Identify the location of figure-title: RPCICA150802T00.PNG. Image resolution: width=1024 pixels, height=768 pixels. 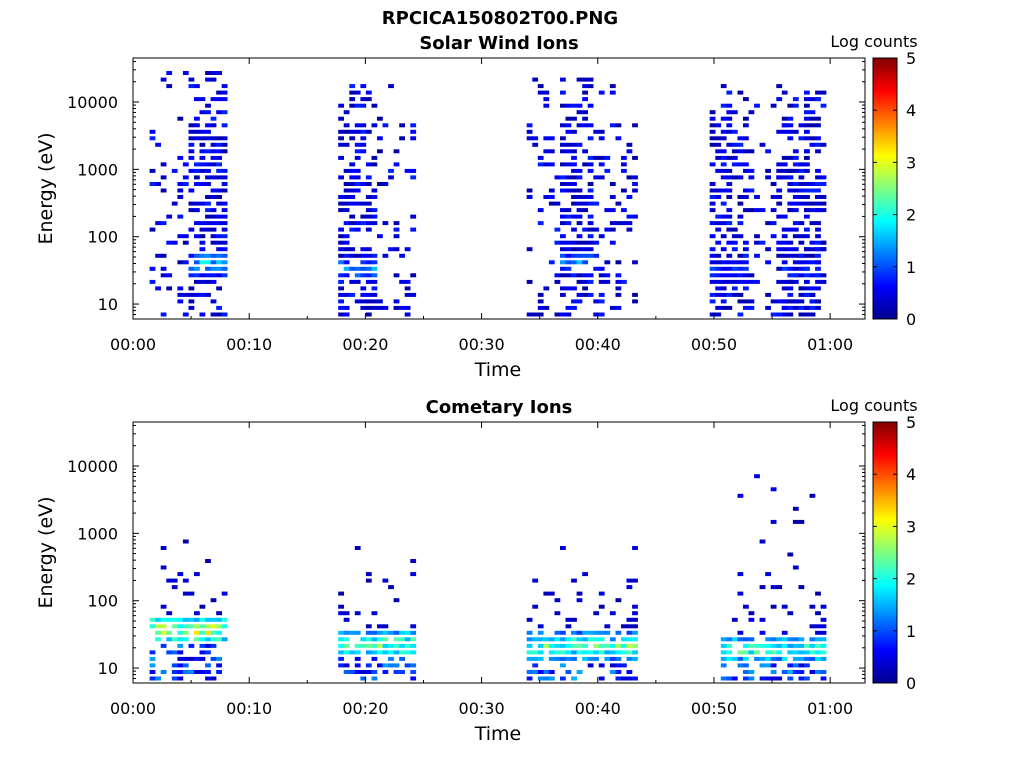
(500, 18).